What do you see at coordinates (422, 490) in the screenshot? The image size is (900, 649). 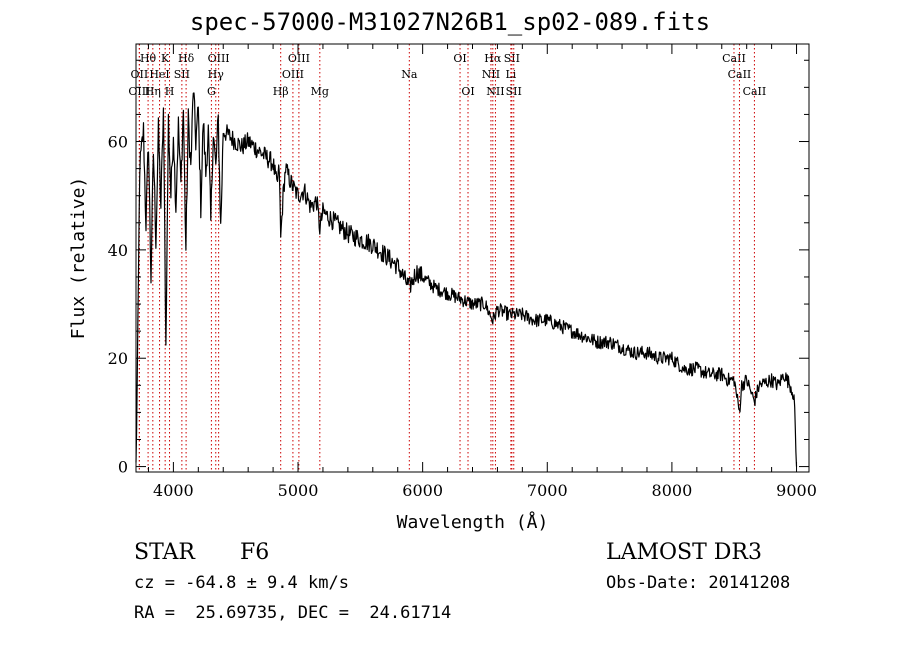 I see `x-tick-label: 6000` at bounding box center [422, 490].